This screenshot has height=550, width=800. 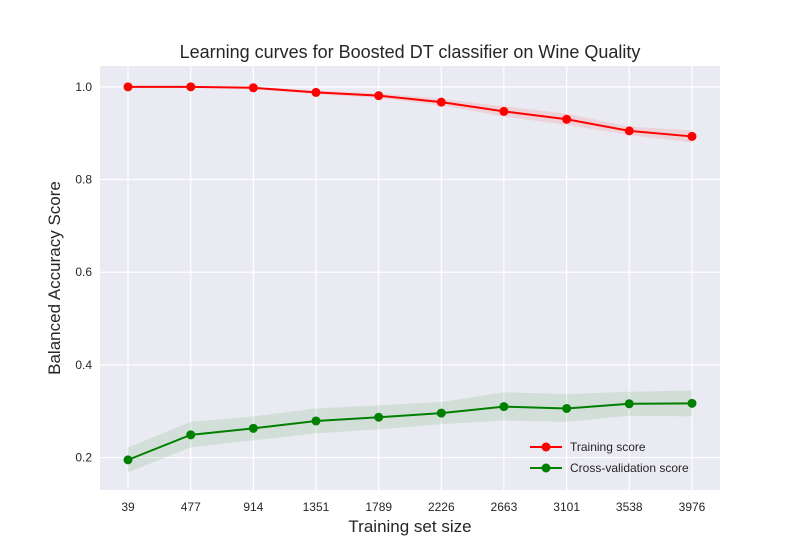 I want to click on y-tick-label: 0.4, so click(x=83, y=365).